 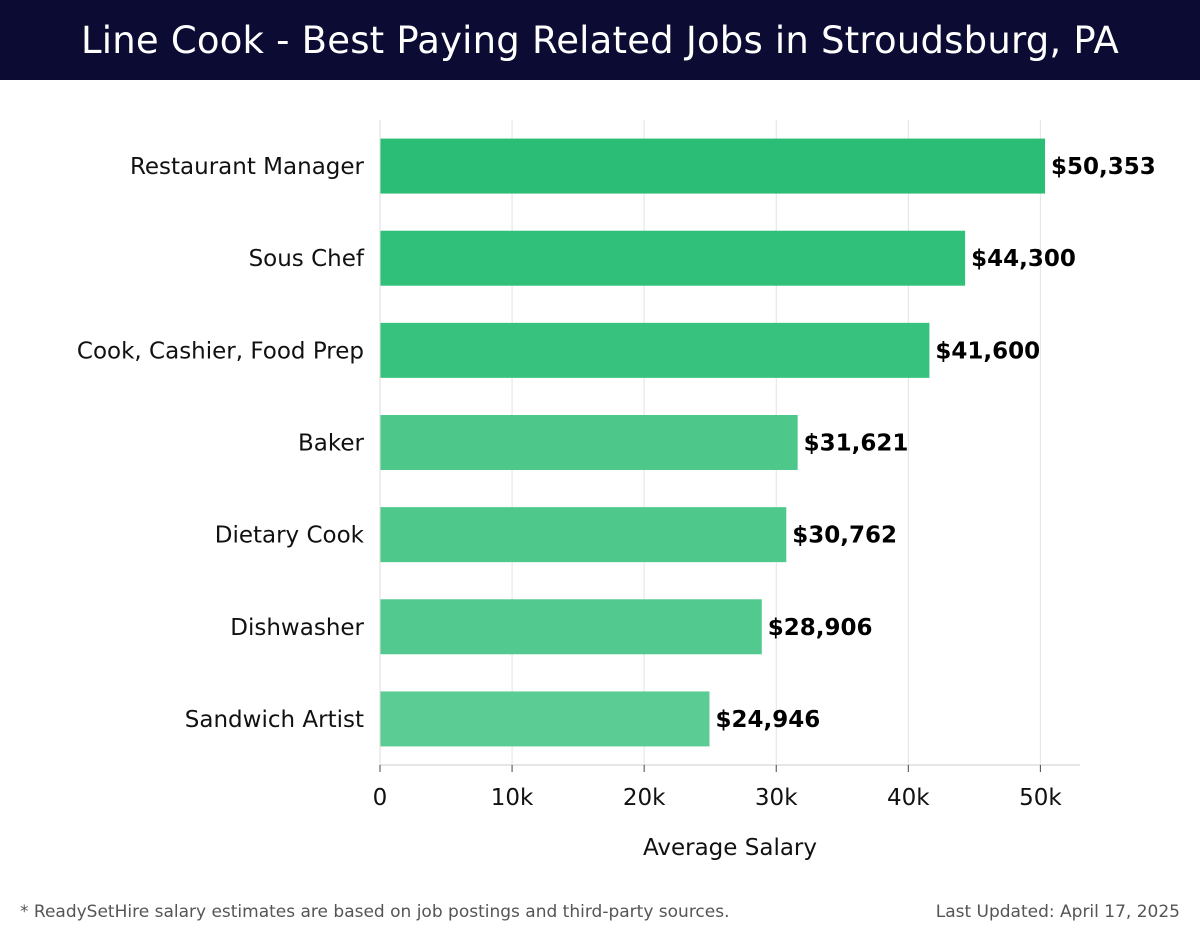 I want to click on category-label-3: Baker, so click(x=331, y=444).